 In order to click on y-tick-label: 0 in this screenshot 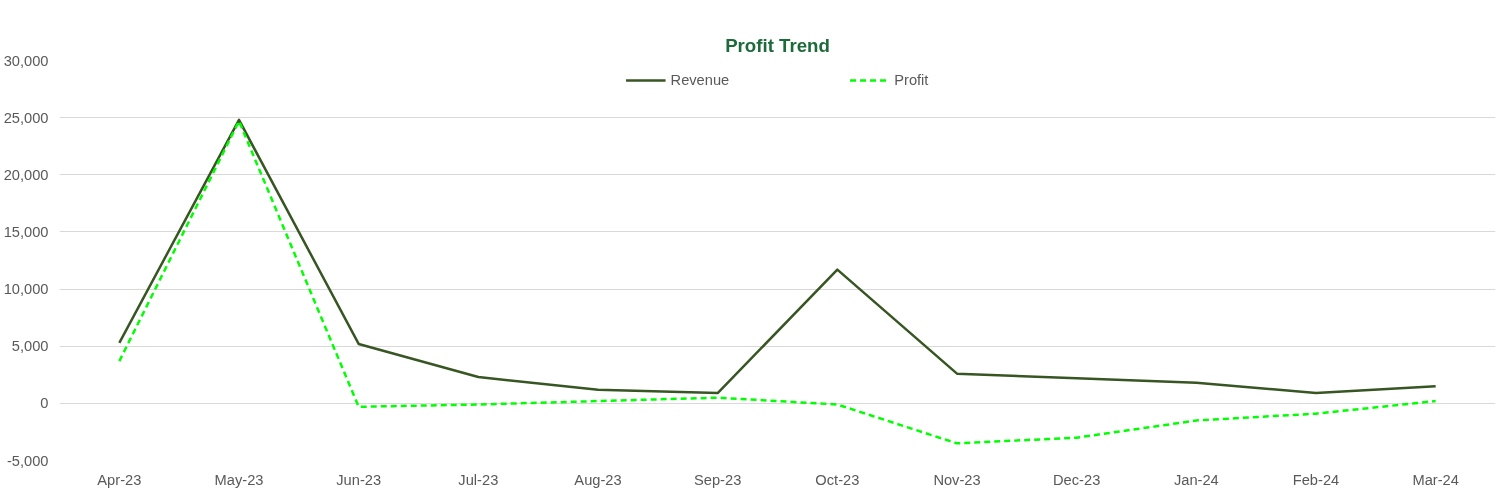, I will do `click(44, 403)`.